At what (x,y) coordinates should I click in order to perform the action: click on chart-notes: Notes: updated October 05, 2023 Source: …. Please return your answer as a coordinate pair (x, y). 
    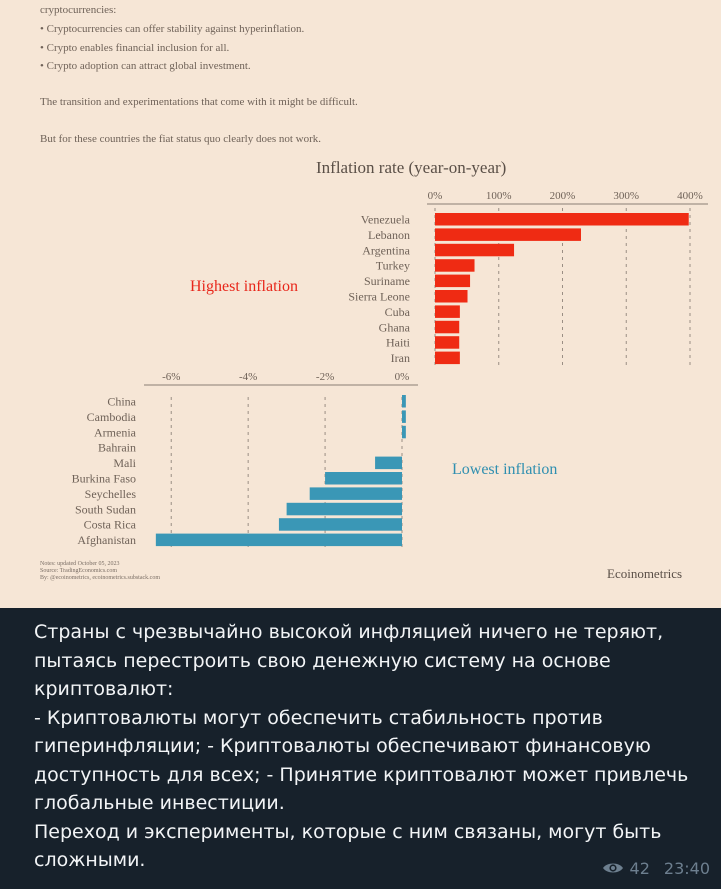
    Looking at the image, I should click on (100, 571).